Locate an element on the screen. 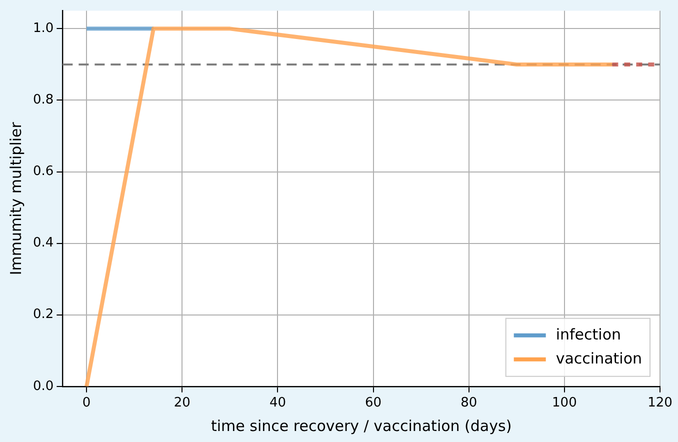  x-tick-label: 120 is located at coordinates (660, 403).